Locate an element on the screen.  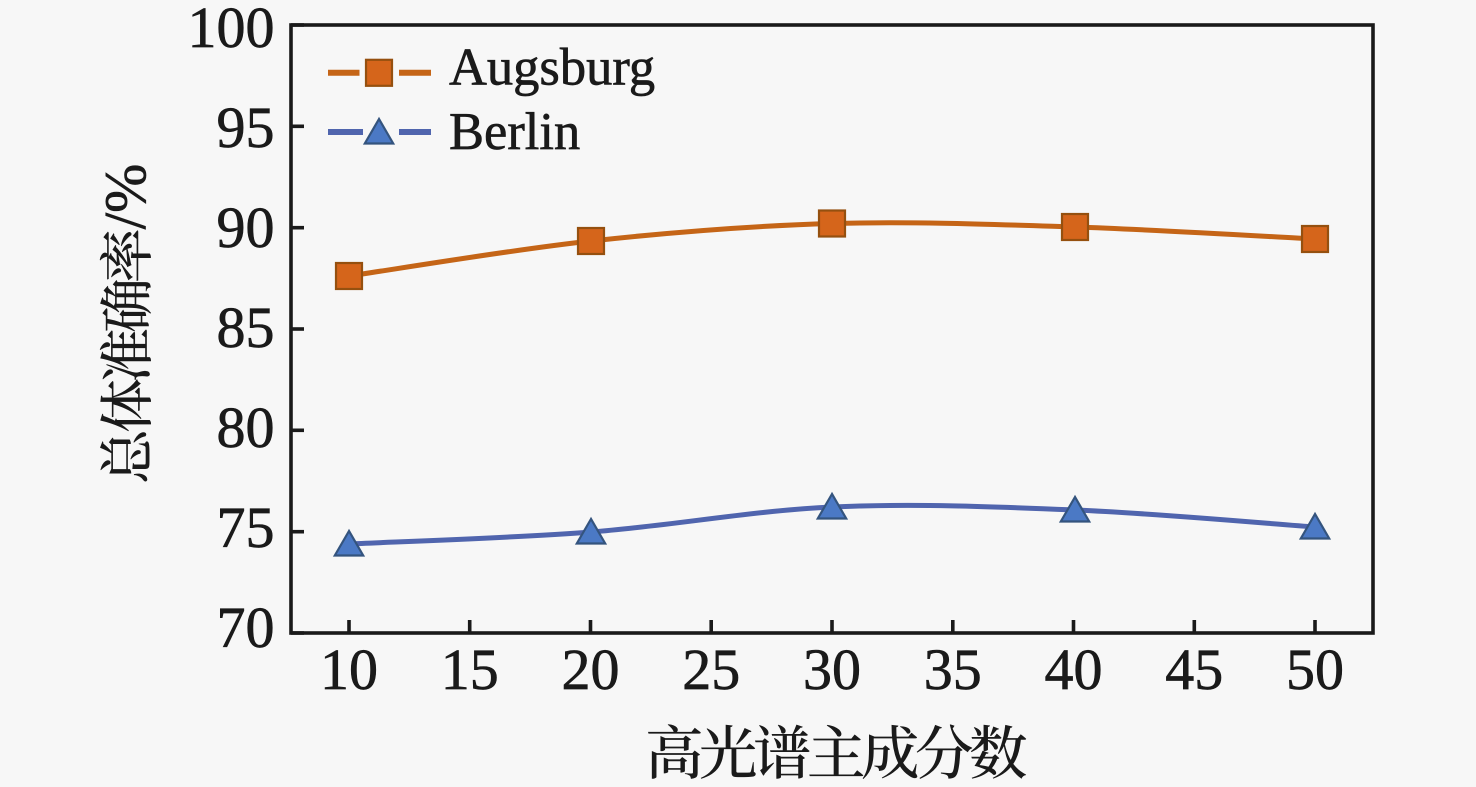
svg-text: 25 is located at coordinates (711, 669).